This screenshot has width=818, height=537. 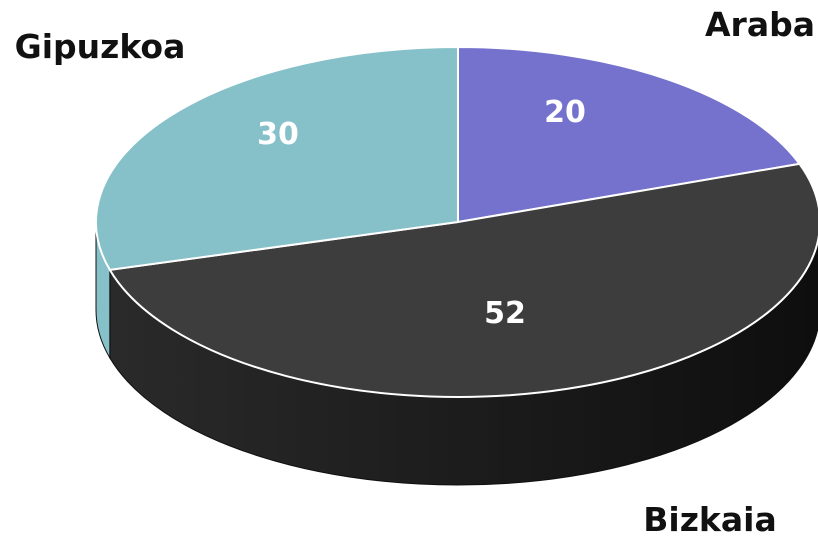 What do you see at coordinates (565, 112) in the screenshot?
I see `slice-value-label-araba: 20` at bounding box center [565, 112].